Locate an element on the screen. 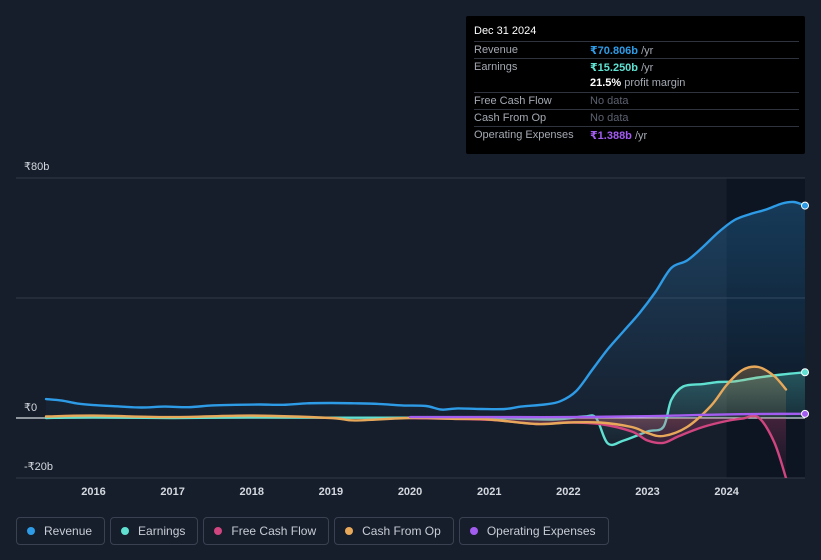  legend-item-cash-from-op: Cash From Op is located at coordinates (394, 531).